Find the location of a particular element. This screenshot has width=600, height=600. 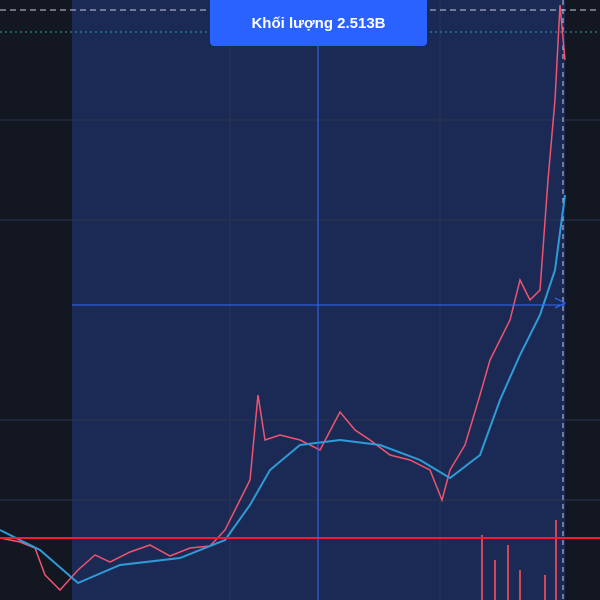

volume-tooltip: Khối lượng 2.513B is located at coordinates (318, 23).